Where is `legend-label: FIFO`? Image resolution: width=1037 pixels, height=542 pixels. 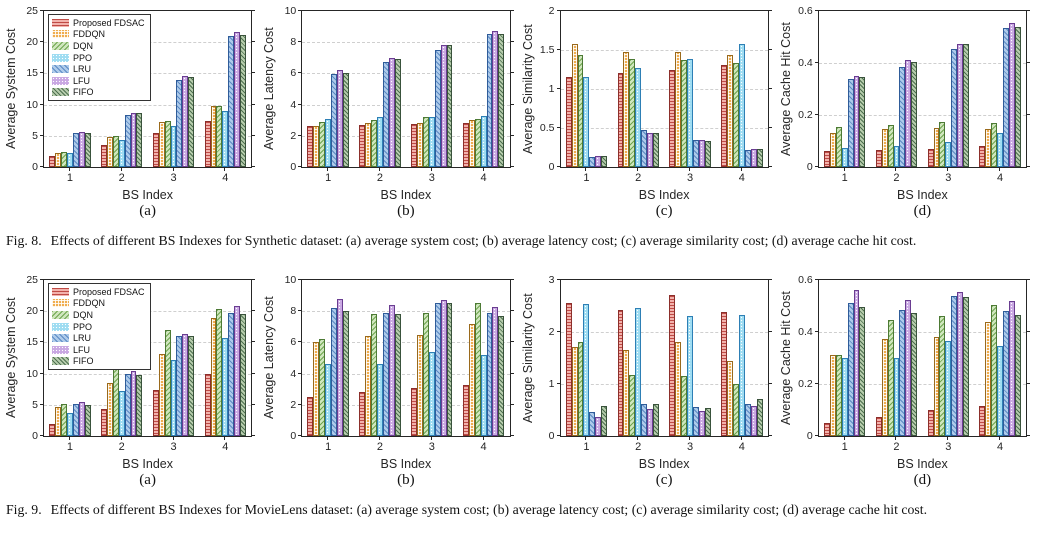 legend-label: FIFO is located at coordinates (83, 92).